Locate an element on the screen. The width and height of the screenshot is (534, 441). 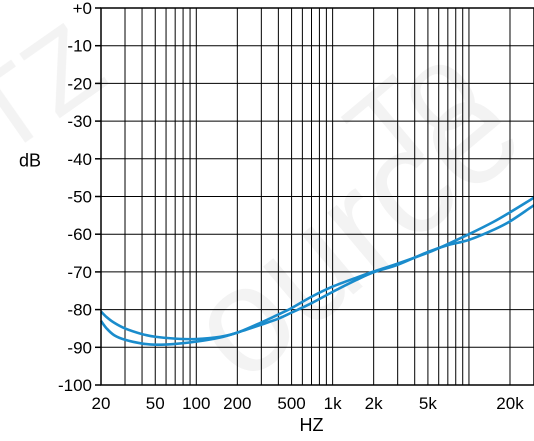
y-tick-label: -100 is located at coordinates (75, 385).